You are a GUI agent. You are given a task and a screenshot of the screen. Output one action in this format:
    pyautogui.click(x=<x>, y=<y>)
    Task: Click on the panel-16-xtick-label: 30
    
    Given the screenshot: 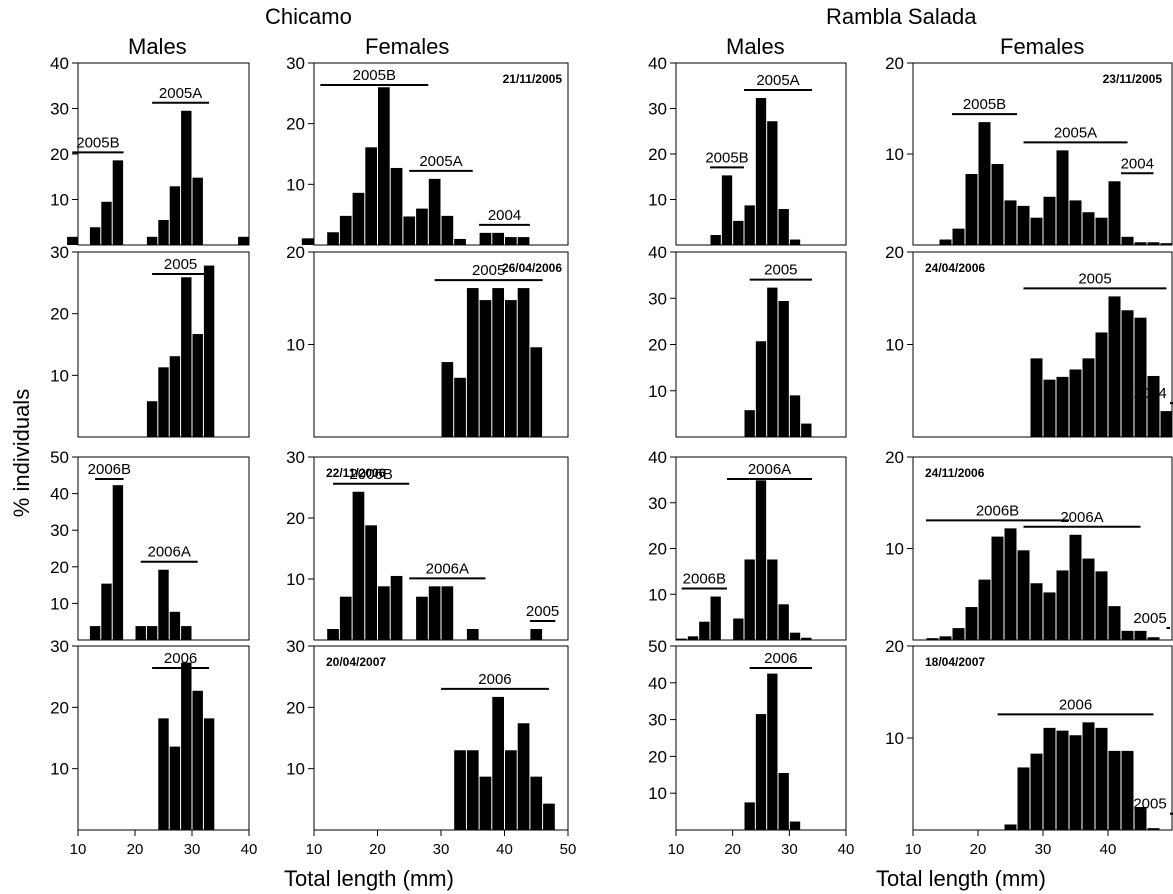 What is the action you would take?
    pyautogui.click(x=1043, y=849)
    